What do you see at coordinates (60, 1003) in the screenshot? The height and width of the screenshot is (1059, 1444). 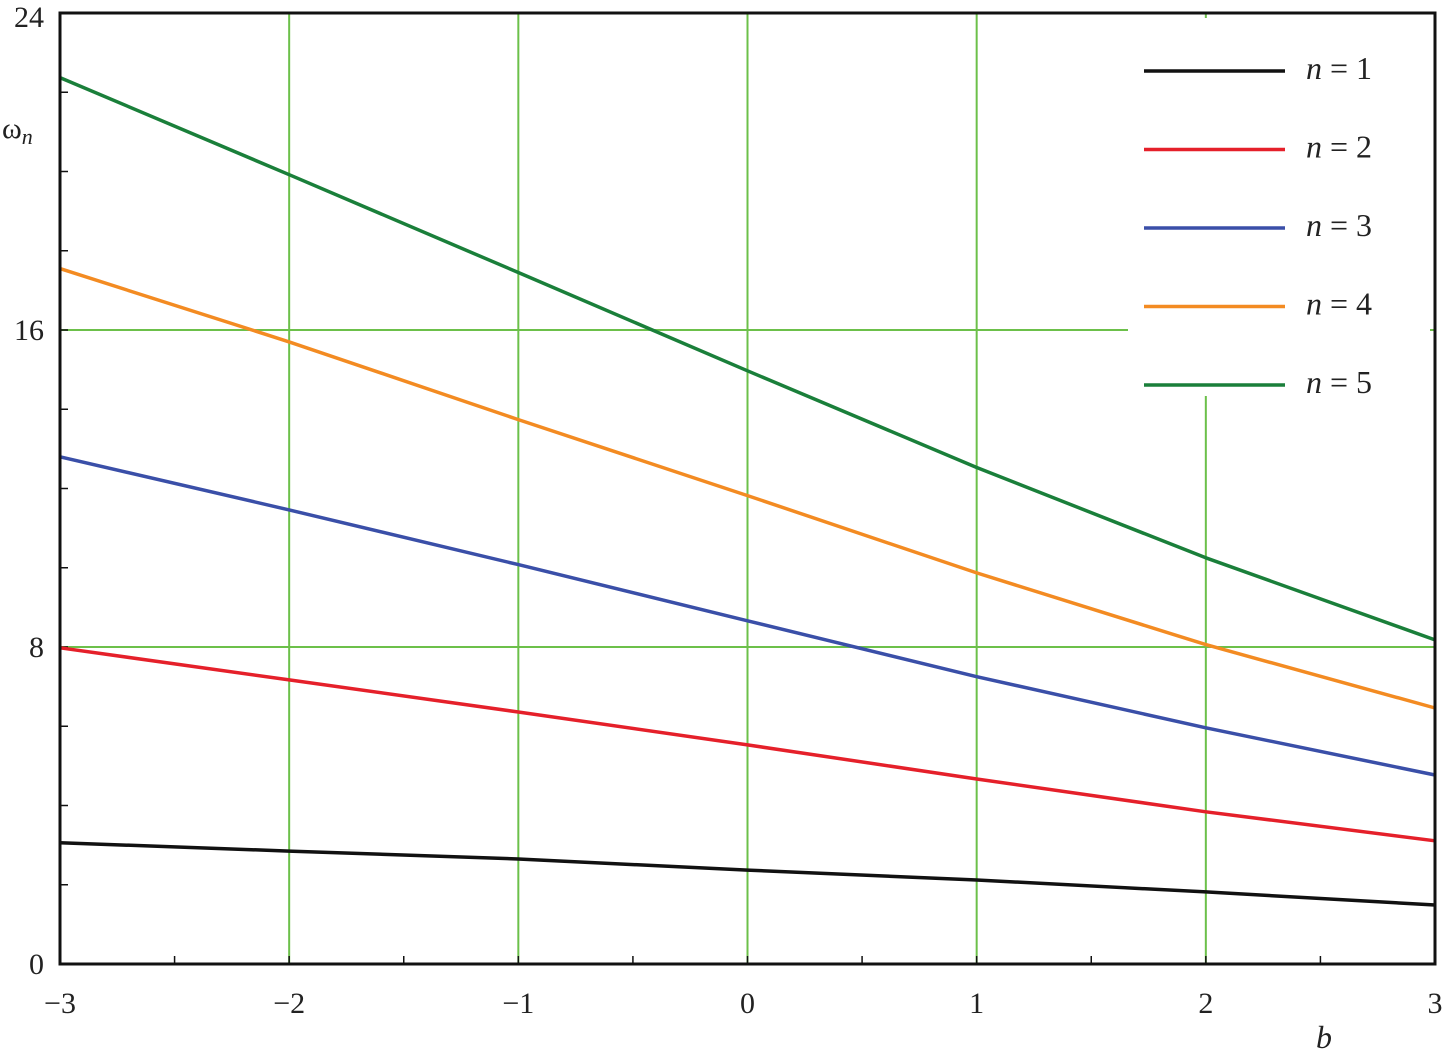 I see `x-tick-label: −3` at bounding box center [60, 1003].